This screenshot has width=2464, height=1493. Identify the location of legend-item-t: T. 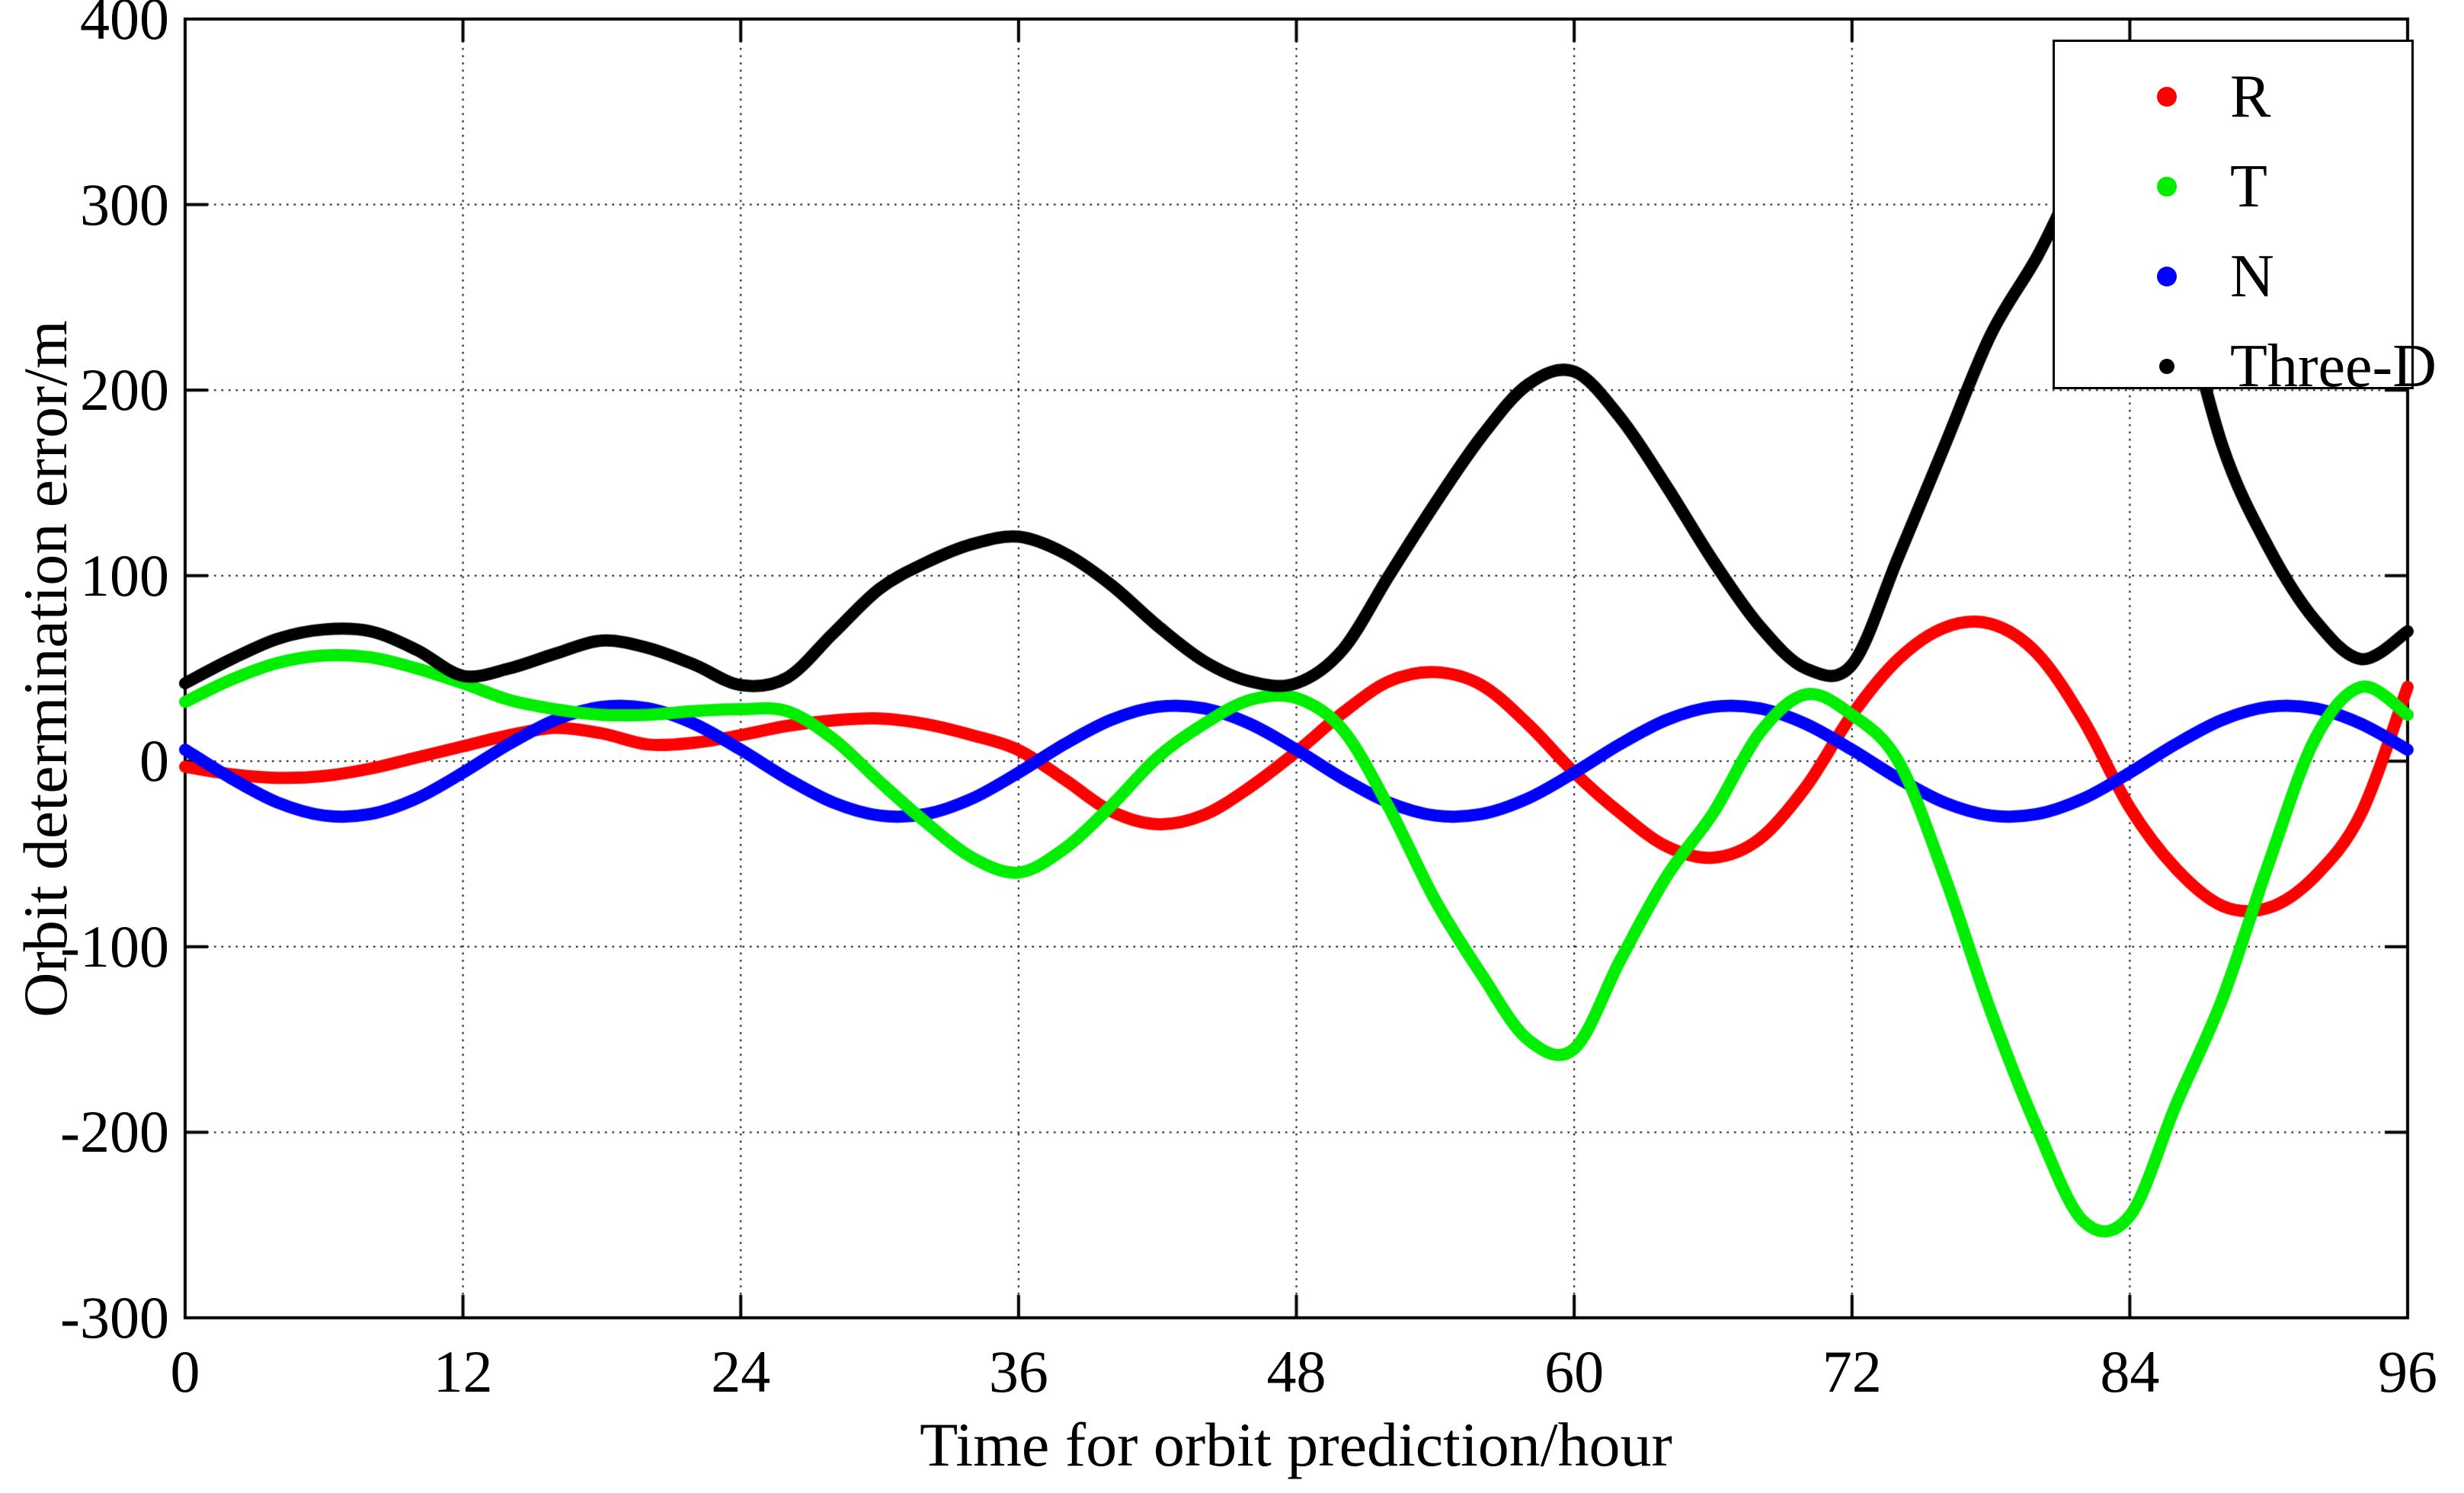
(2161, 186).